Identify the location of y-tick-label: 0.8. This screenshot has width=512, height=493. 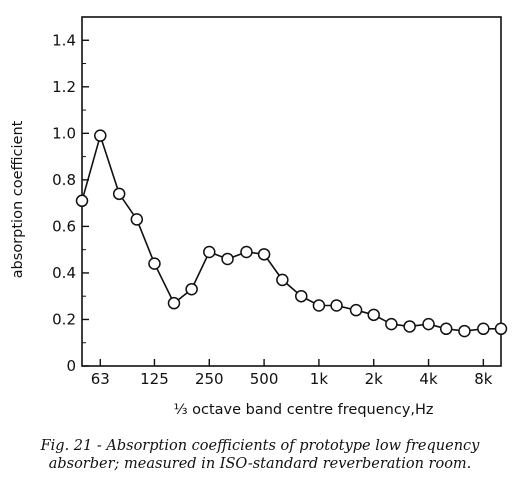
(64, 180).